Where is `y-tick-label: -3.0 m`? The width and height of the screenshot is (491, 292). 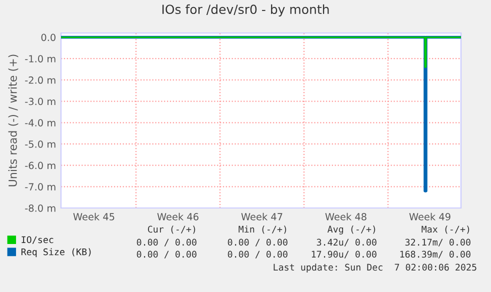
y-tick-label: -3.0 m is located at coordinates (40, 102).